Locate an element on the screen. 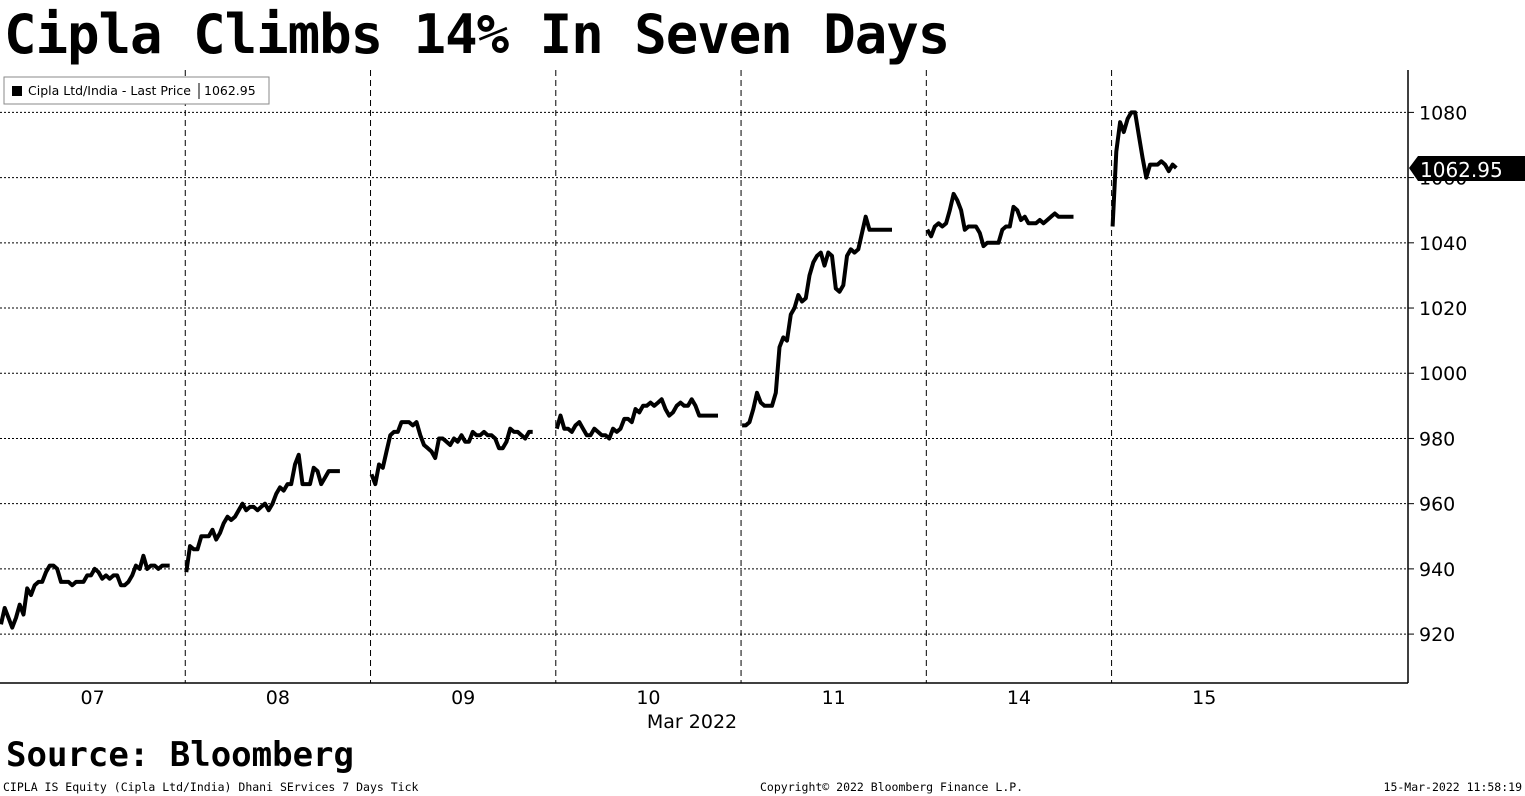 This screenshot has height=796, width=1525. footer-timestamp: 15-Mar-2022 11:58:19 is located at coordinates (1452, 787).